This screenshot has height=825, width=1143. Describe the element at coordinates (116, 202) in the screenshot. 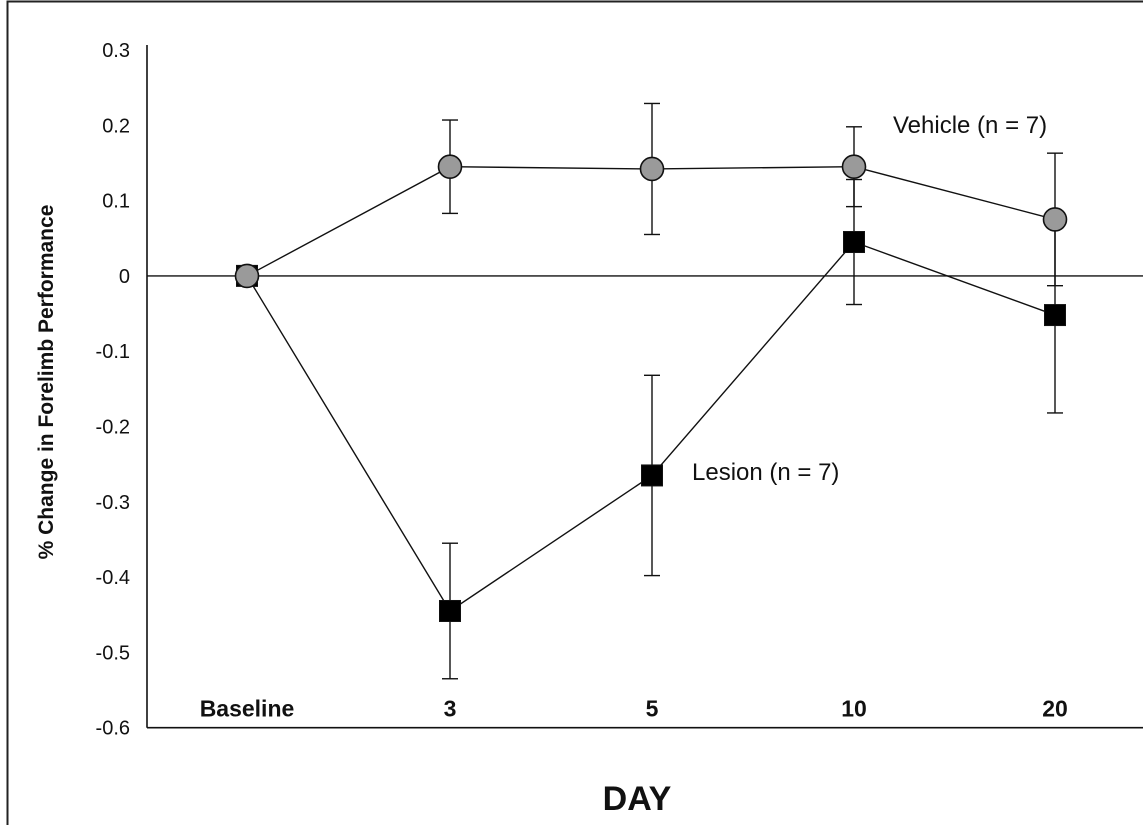

I see `y-tick-label: 0.1` at that location.